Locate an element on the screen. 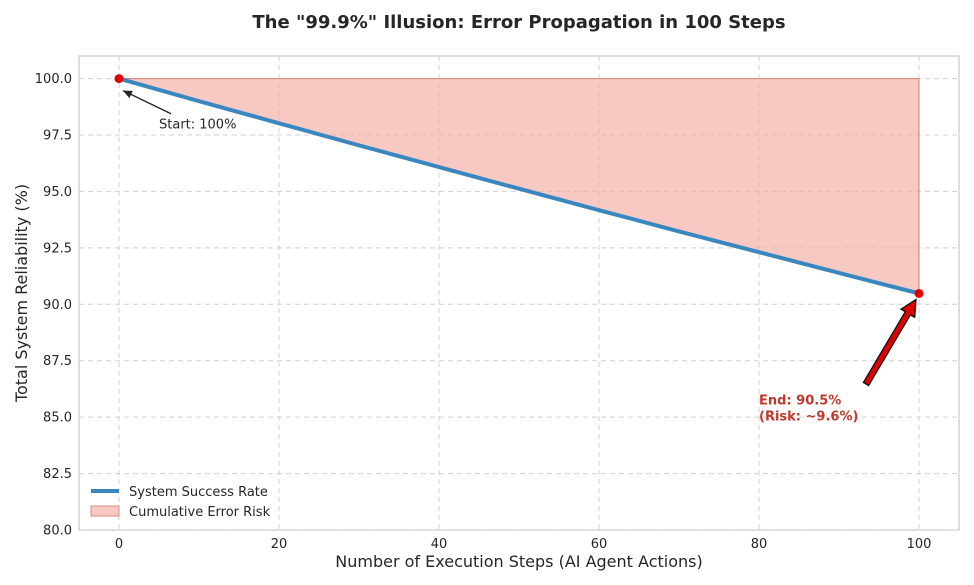 The height and width of the screenshot is (585, 974). y-axis-label: Total System Reliability (%) is located at coordinates (21, 293).